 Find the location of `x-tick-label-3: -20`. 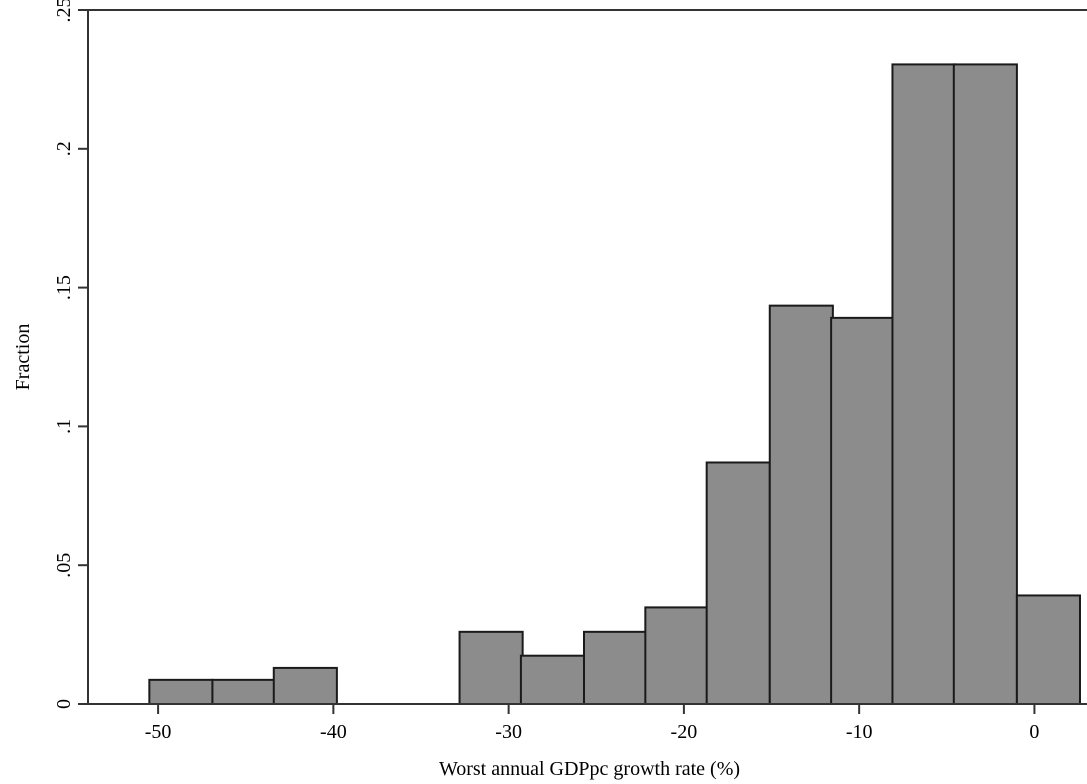

x-tick-label-3: -20 is located at coordinates (684, 732).